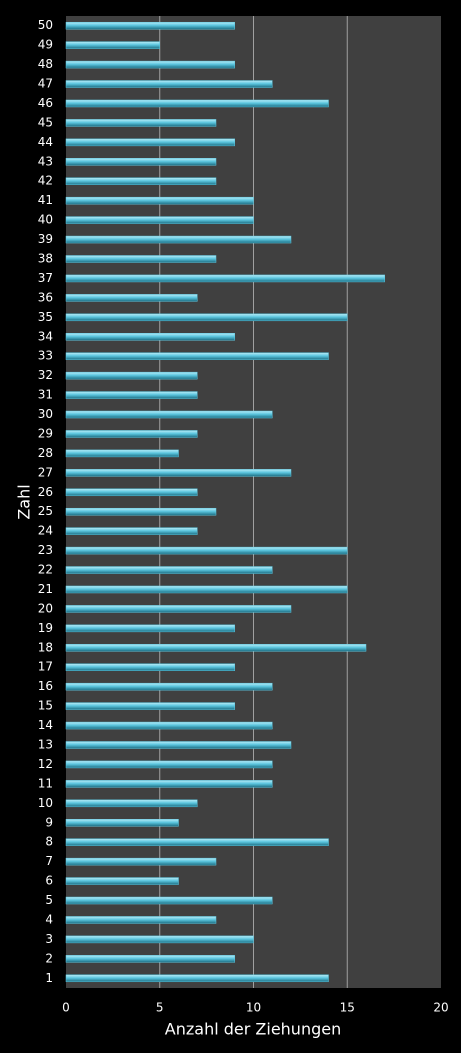 The height and width of the screenshot is (1053, 461). What do you see at coordinates (45, 161) in the screenshot?
I see `y-tick-label: 43` at bounding box center [45, 161].